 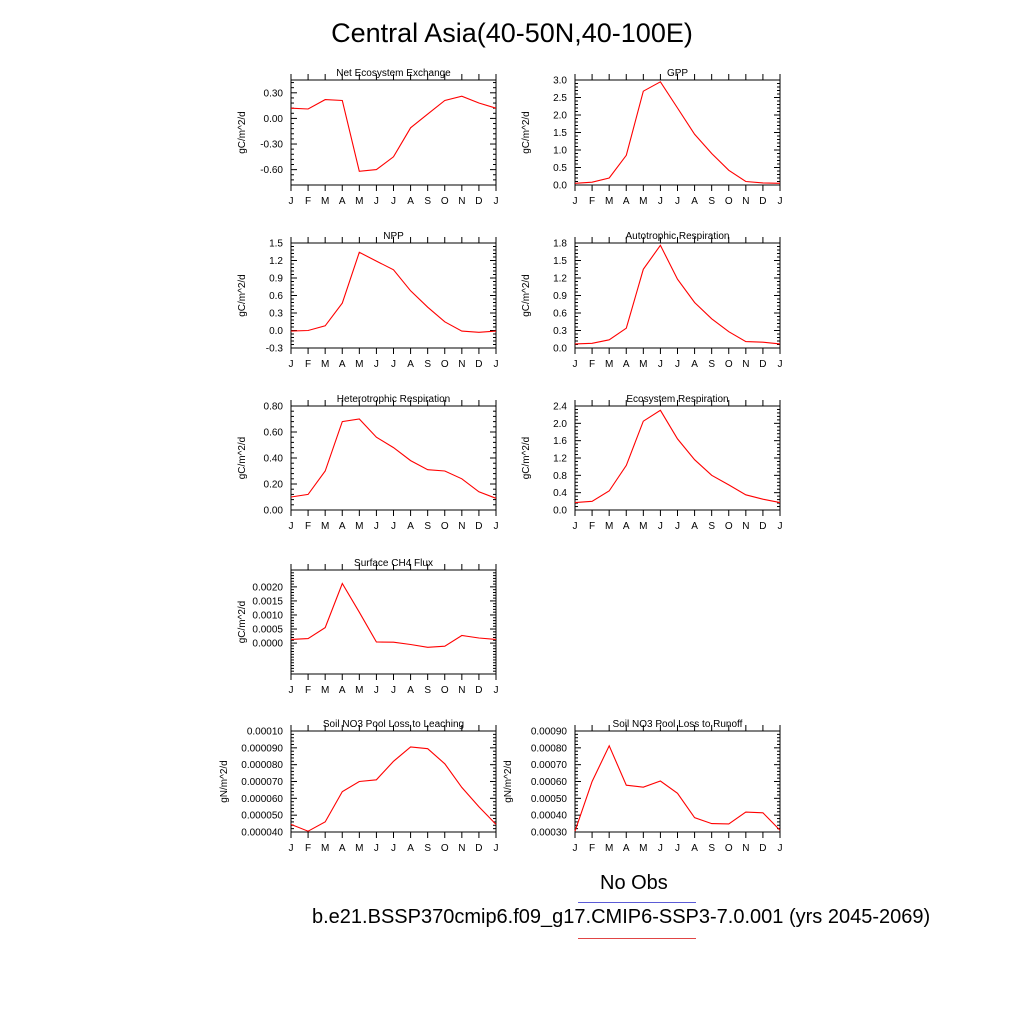 What do you see at coordinates (678, 724) in the screenshot?
I see `panel-title: Soil NO3 Pool Loss to Runoff` at bounding box center [678, 724].